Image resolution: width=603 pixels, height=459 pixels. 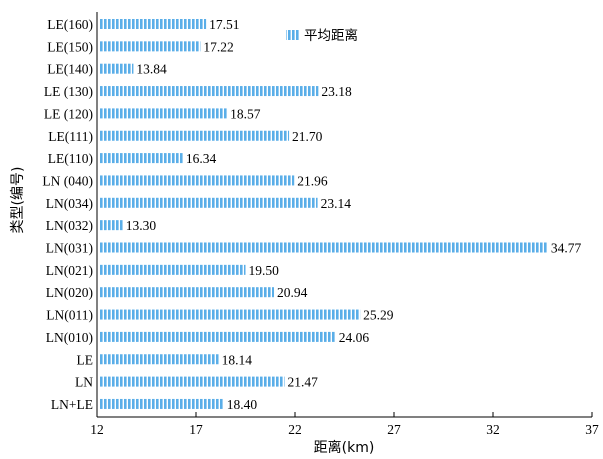 What do you see at coordinates (264, 270) in the screenshot?
I see `value-label: 19.50` at bounding box center [264, 270].